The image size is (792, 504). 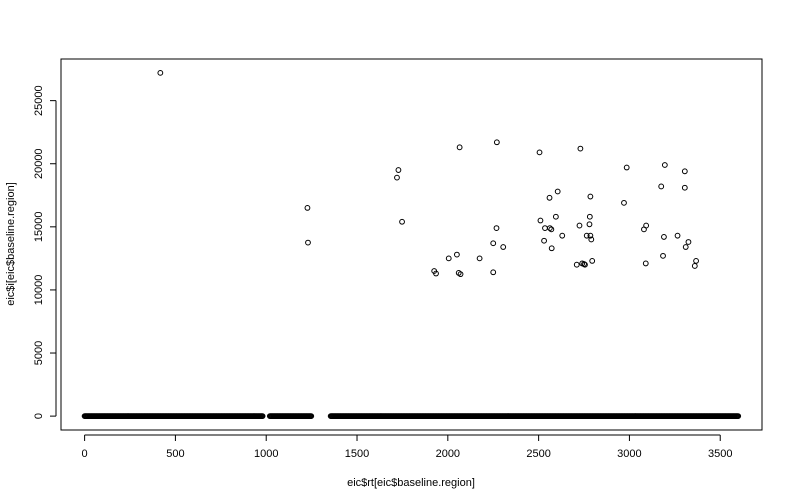 What do you see at coordinates (39, 163) in the screenshot?
I see `y-tick-label: 20000` at bounding box center [39, 163].